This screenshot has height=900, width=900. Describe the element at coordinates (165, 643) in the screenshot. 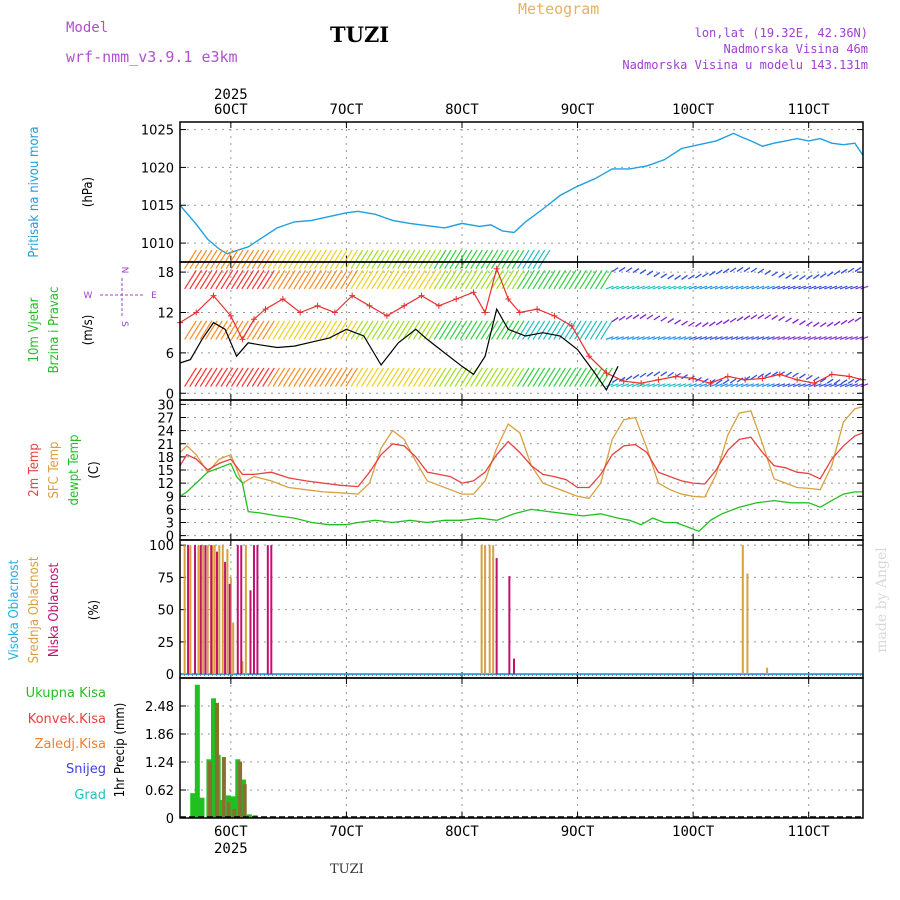

I see `y-tick-label: 25` at that location.